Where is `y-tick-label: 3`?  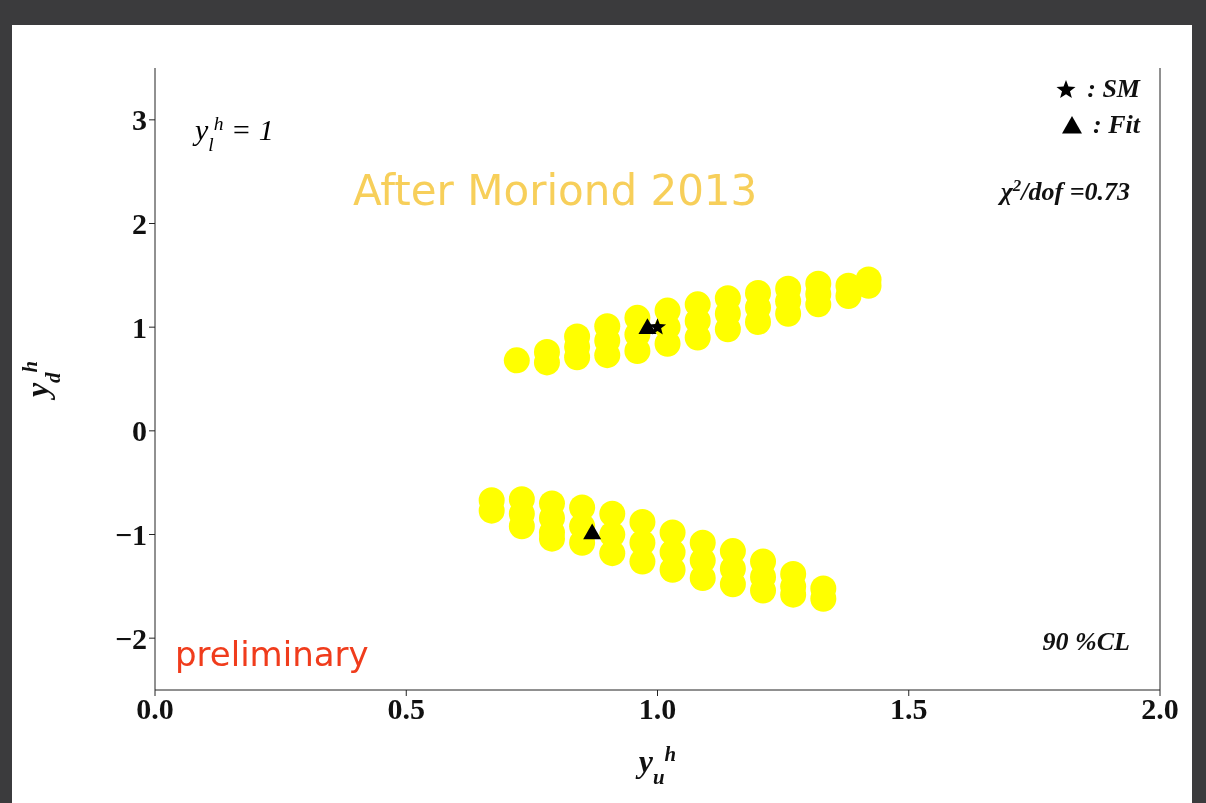
y-tick-label: 3 is located at coordinates (139, 120).